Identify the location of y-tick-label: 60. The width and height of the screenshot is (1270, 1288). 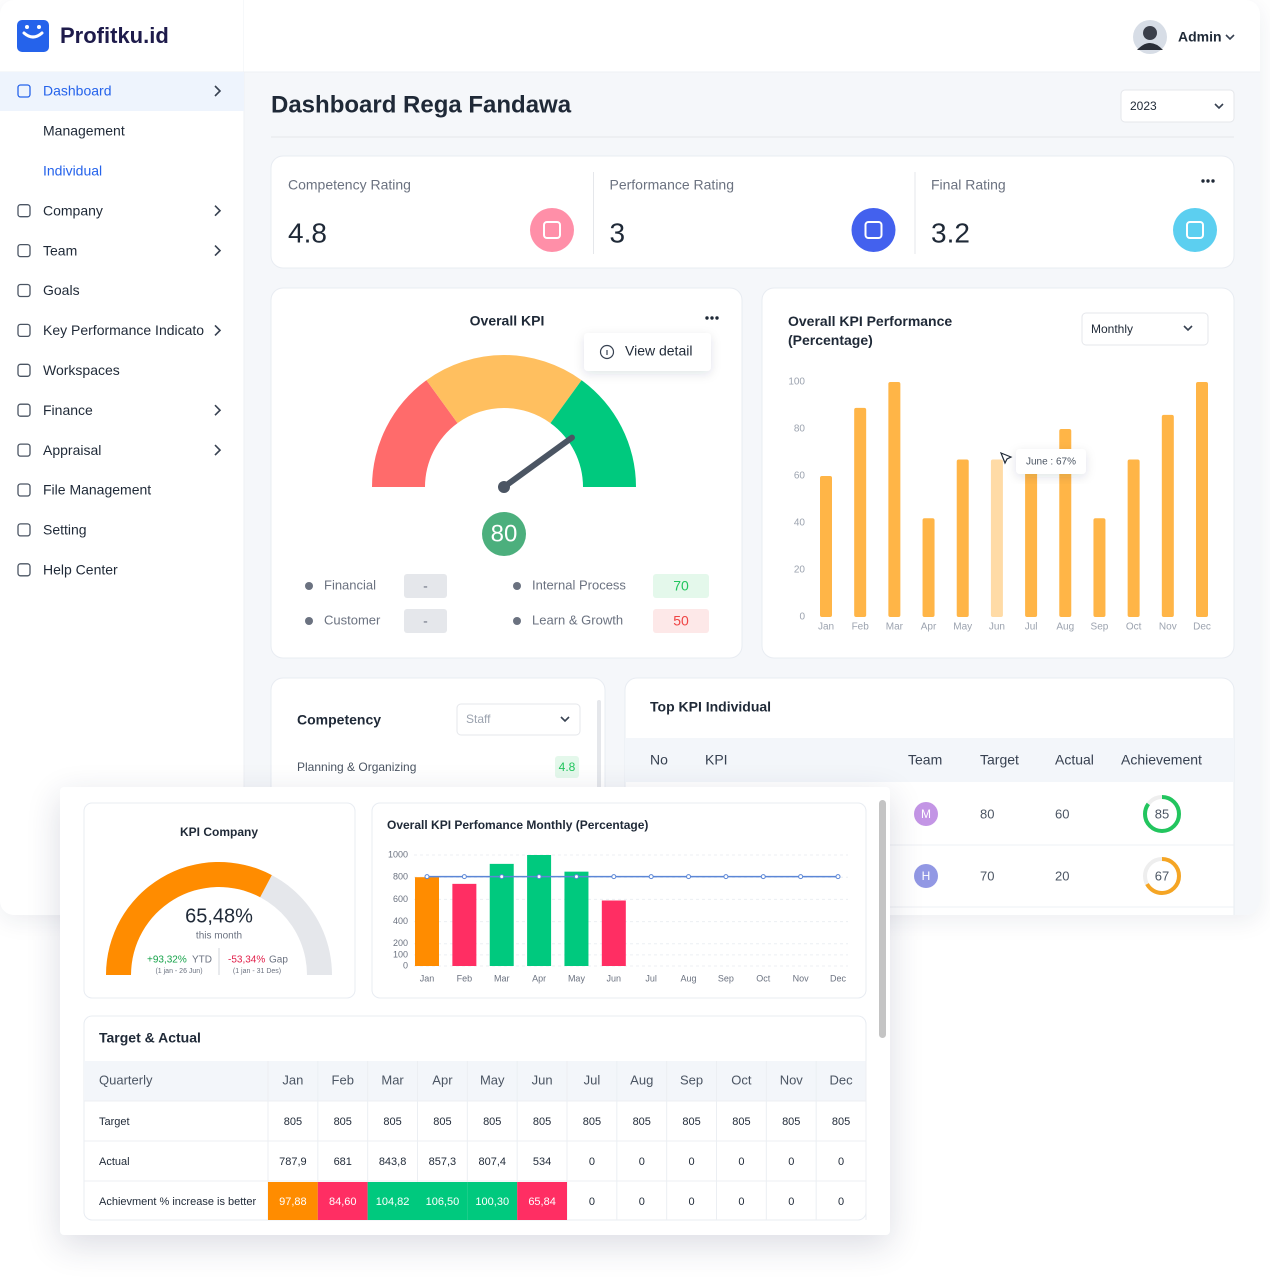
(800, 476).